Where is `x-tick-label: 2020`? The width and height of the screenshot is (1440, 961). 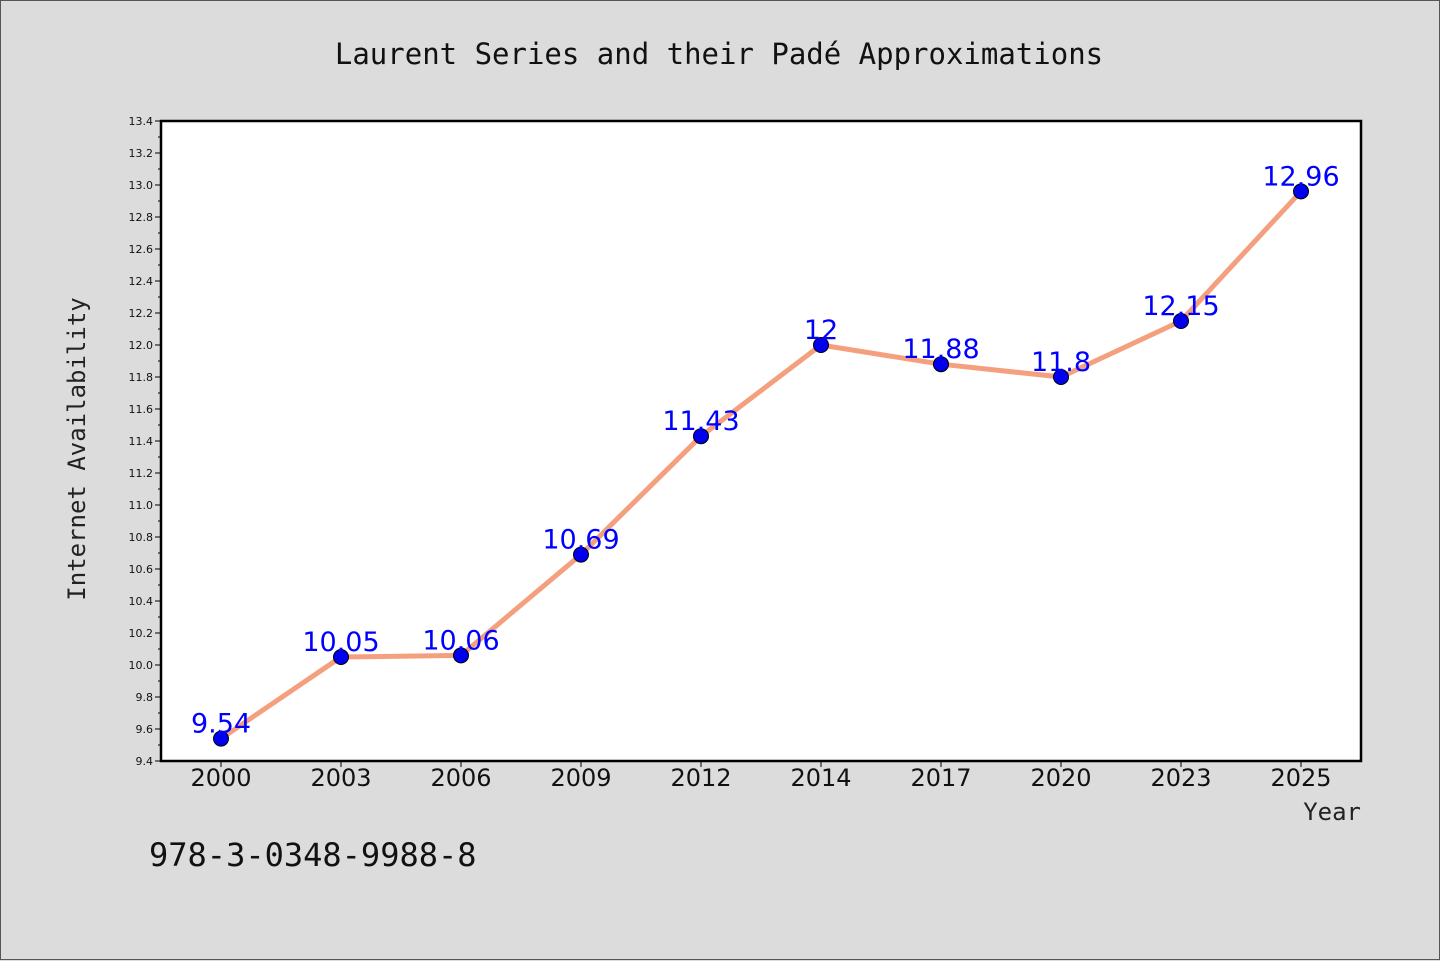 x-tick-label: 2020 is located at coordinates (1060, 778).